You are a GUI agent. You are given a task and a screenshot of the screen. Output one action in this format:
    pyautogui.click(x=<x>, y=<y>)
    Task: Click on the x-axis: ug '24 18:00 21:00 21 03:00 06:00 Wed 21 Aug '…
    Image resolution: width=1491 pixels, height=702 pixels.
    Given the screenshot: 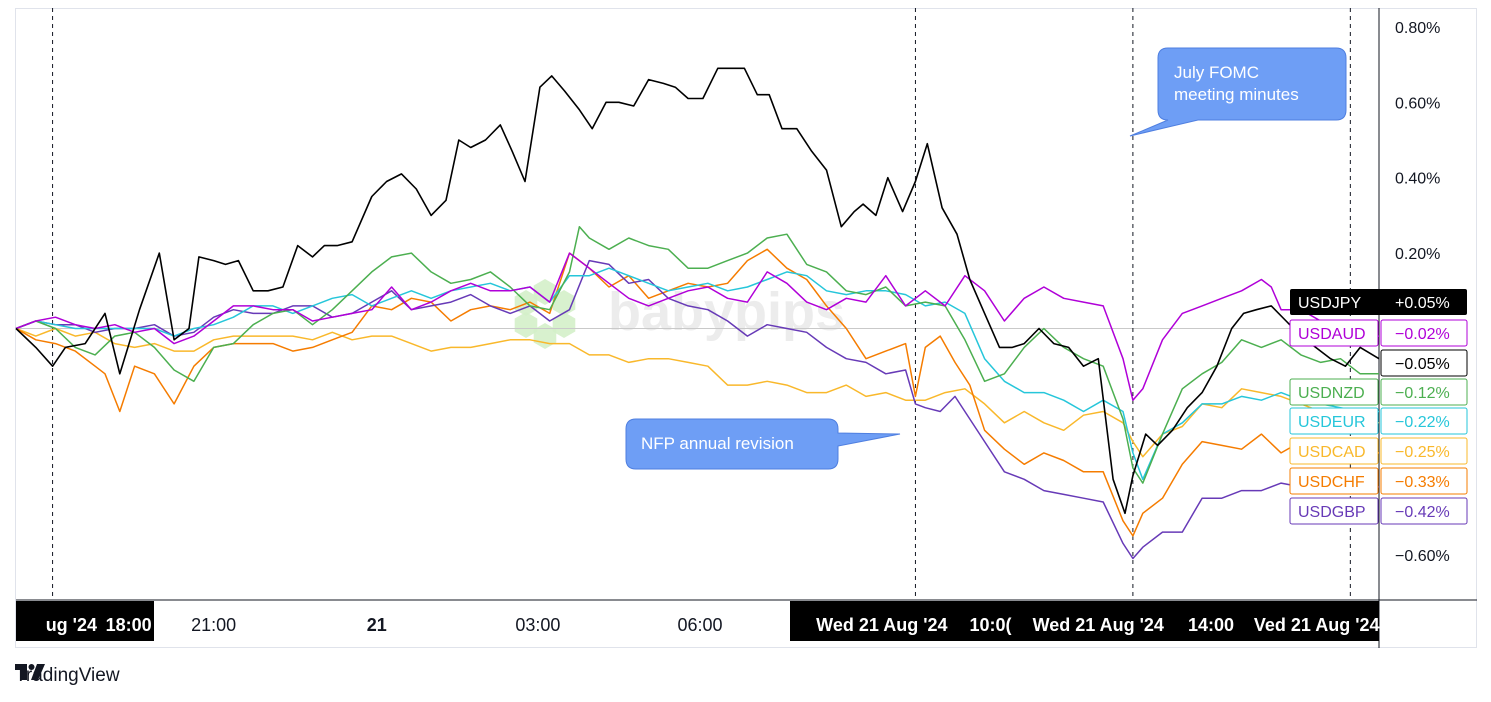 What is the action you would take?
    pyautogui.click(x=698, y=621)
    